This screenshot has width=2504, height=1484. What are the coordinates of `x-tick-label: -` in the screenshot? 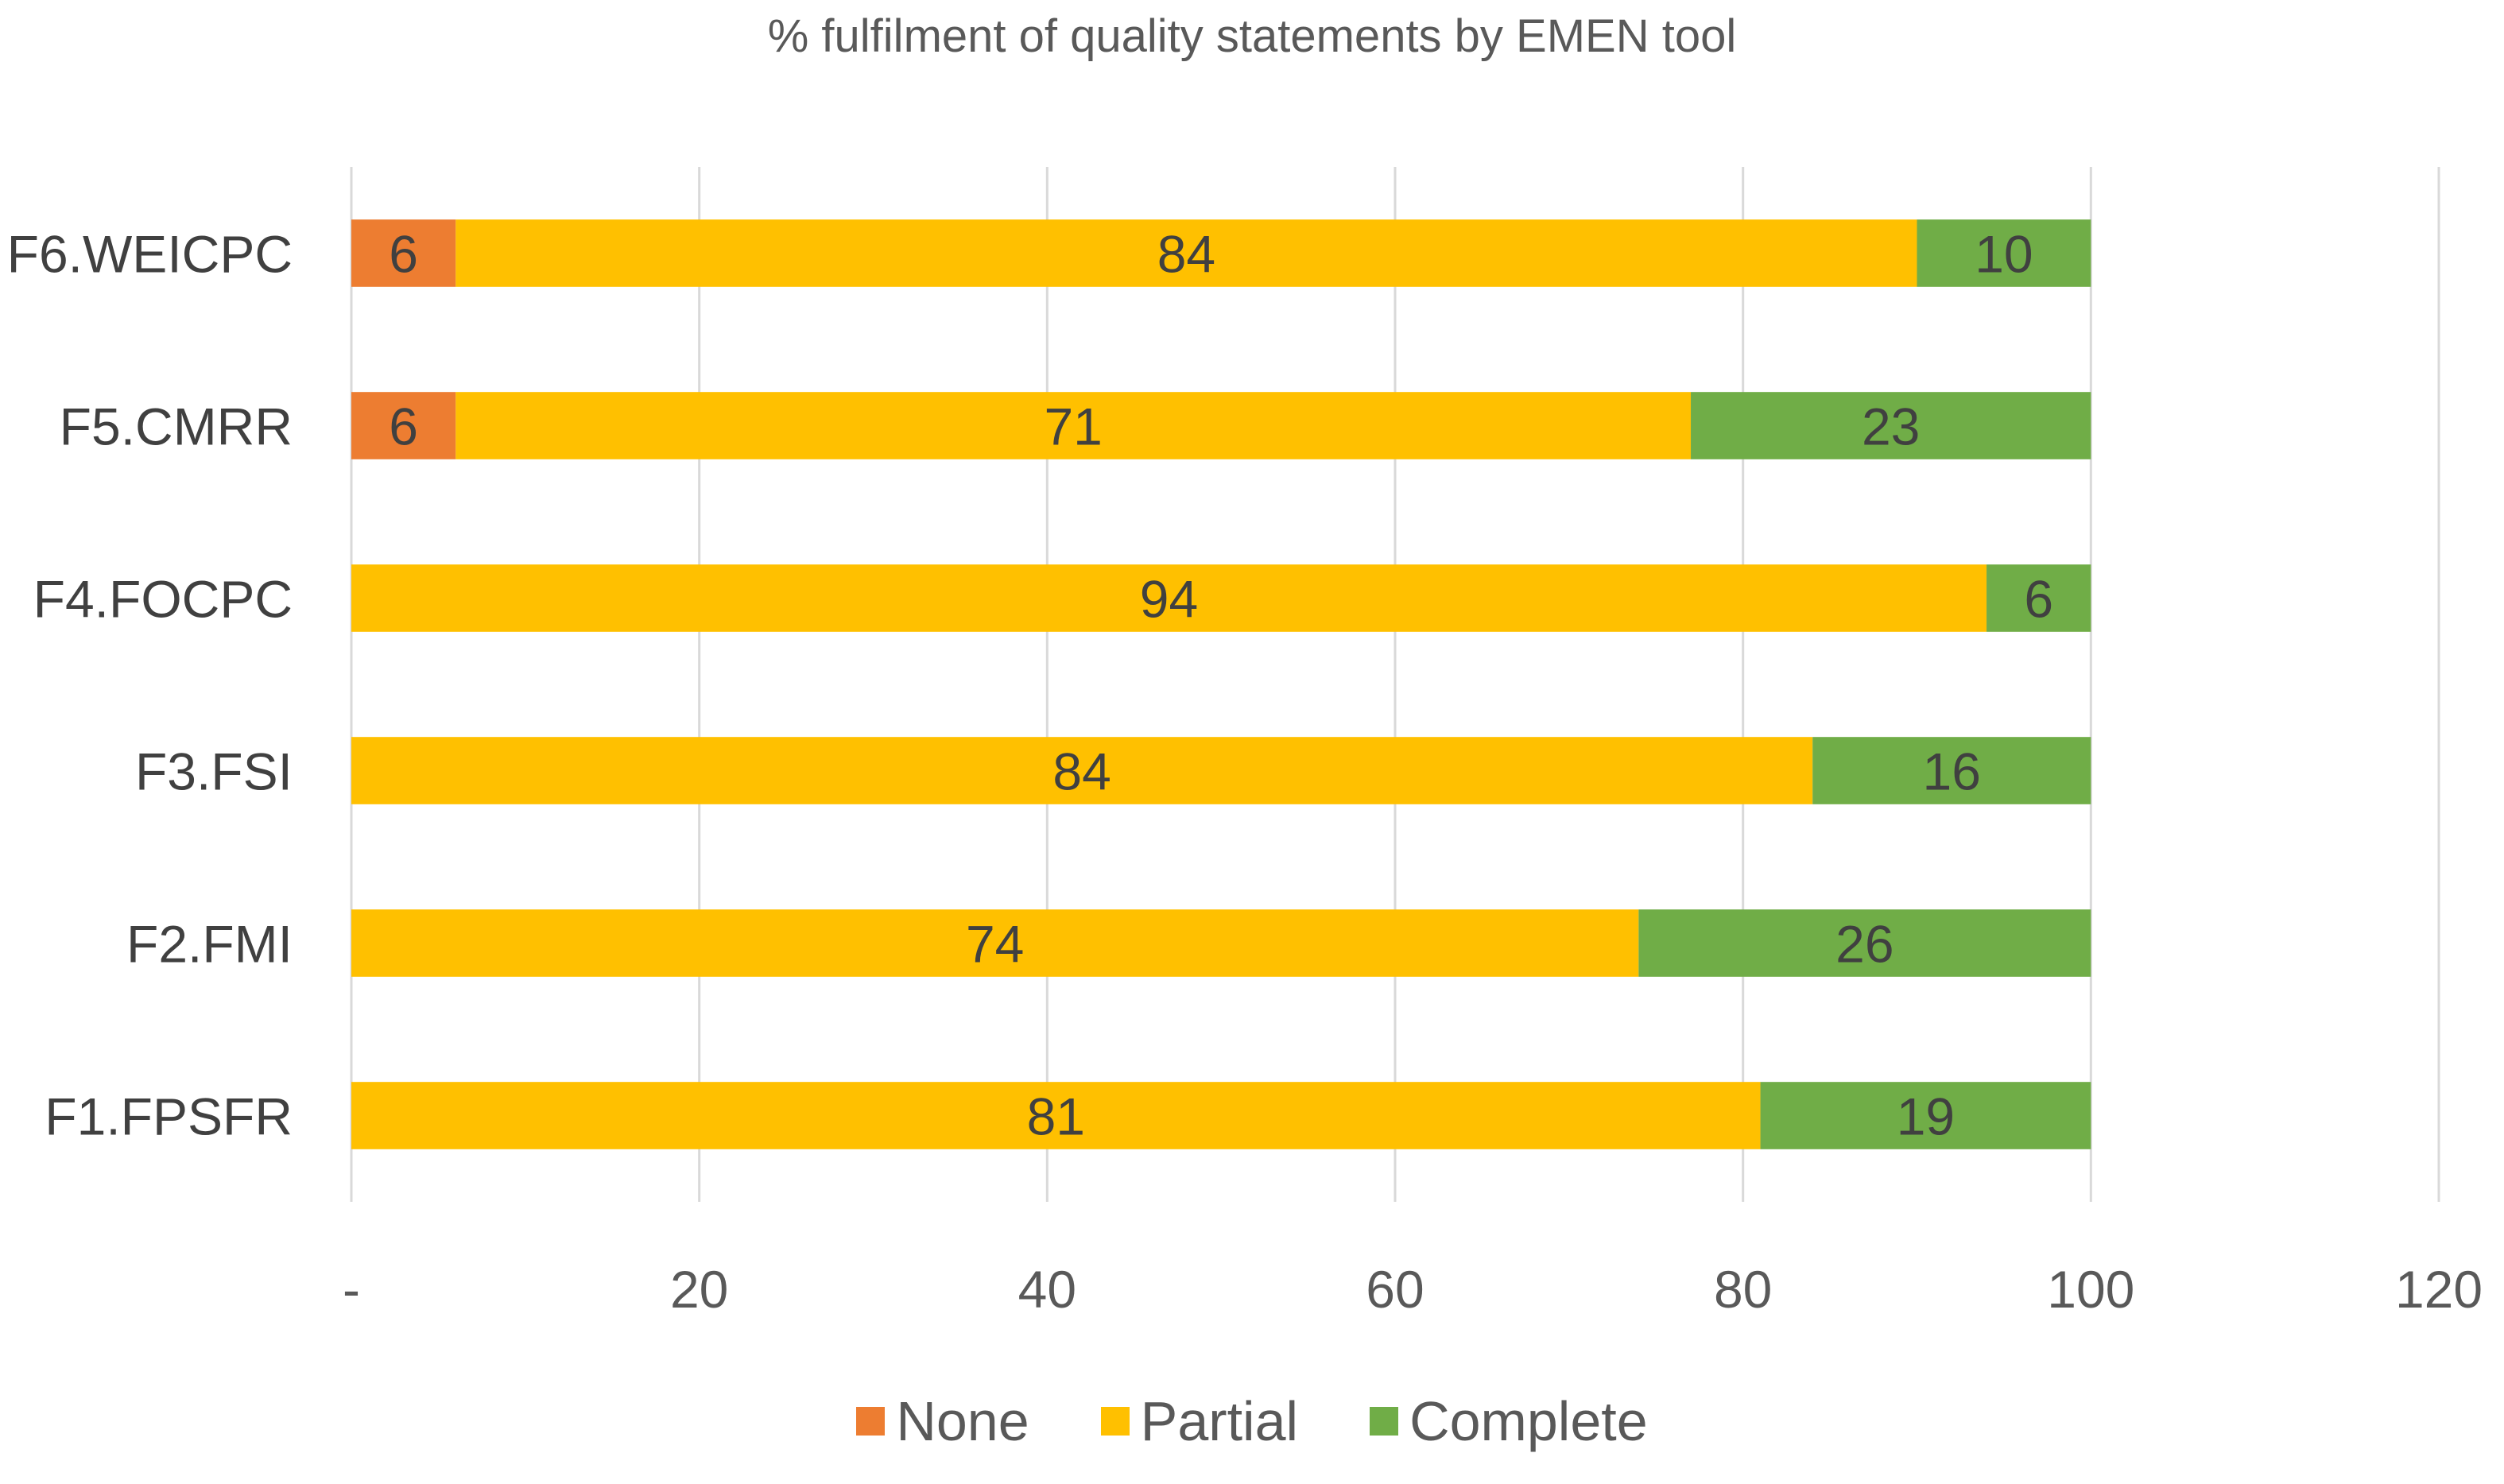 It's located at (351, 1289).